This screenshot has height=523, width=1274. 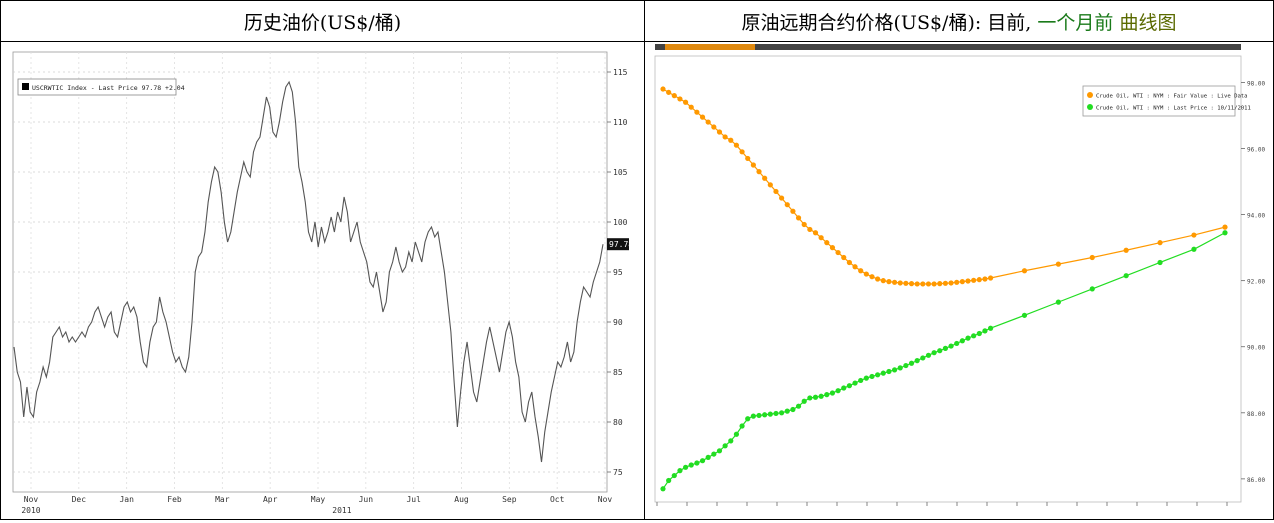 I want to click on y-tick-label: 105, so click(x=620, y=172).